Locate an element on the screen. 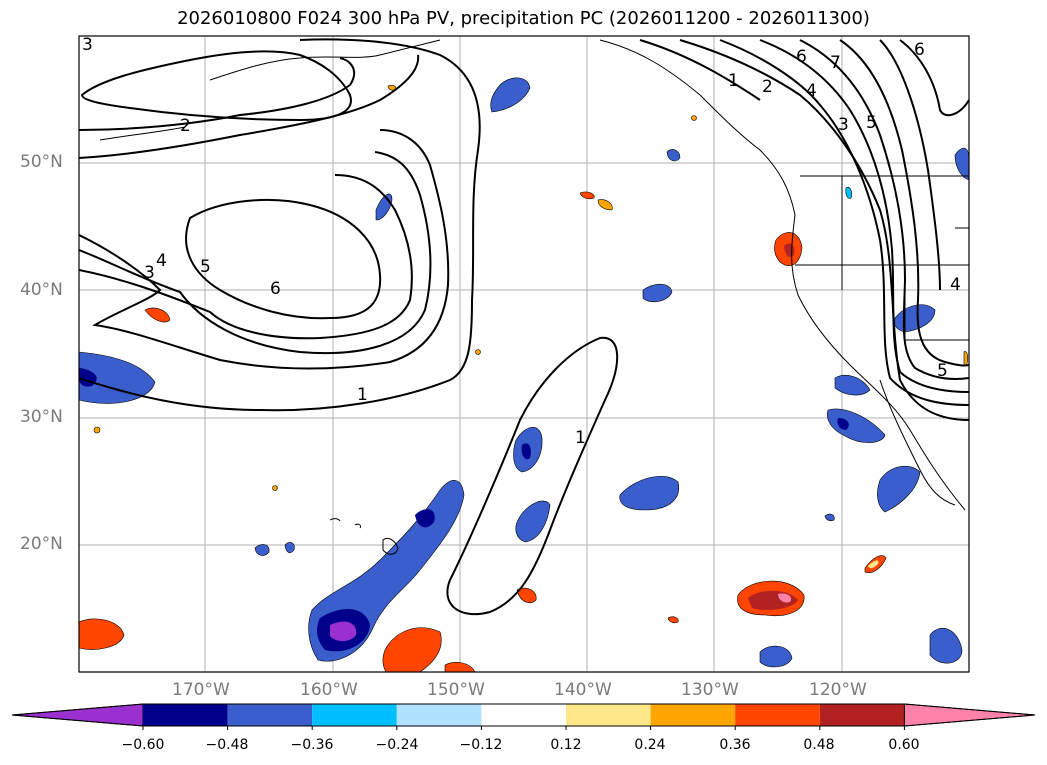 This screenshot has width=1047, height=765. lon-label: 130°W is located at coordinates (710, 690).